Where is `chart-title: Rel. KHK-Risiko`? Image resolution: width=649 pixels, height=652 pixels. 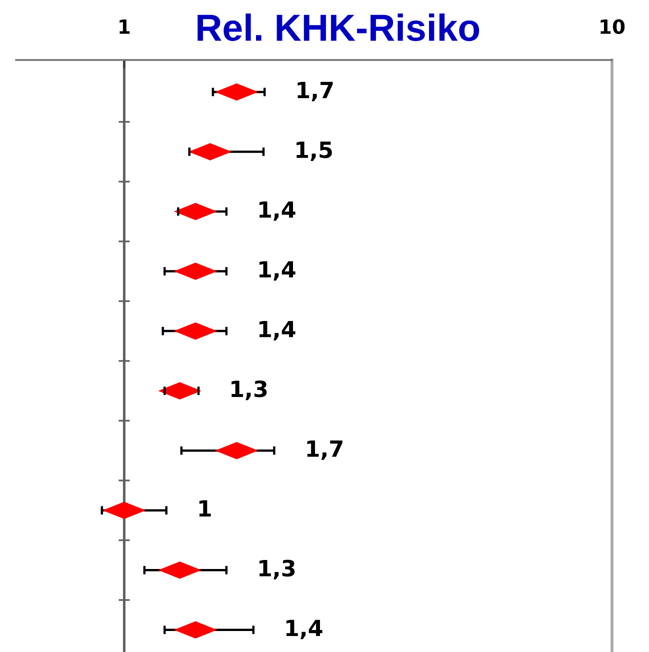 chart-title: Rel. KHK-Risiko is located at coordinates (339, 28).